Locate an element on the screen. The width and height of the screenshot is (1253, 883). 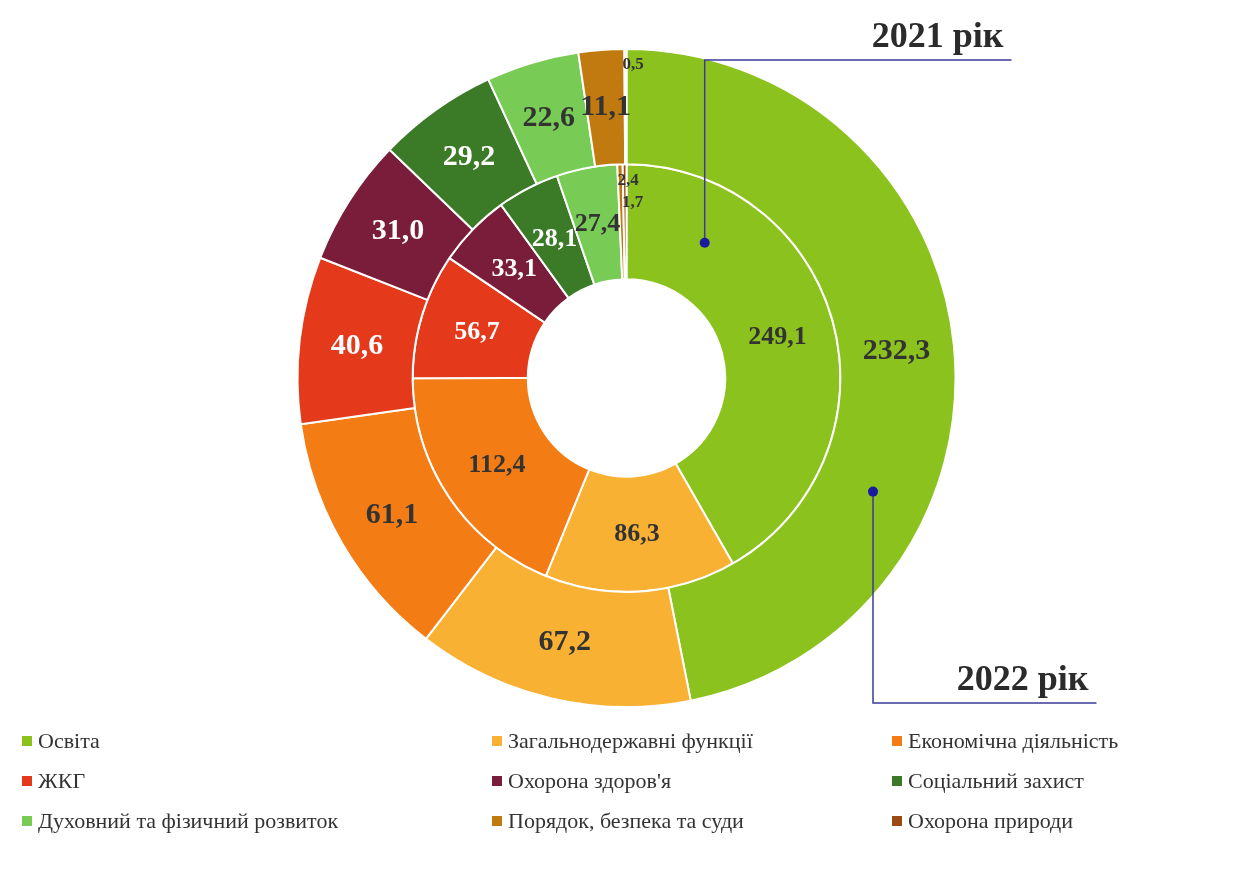
legend-label: Охорона здоров'я is located at coordinates (590, 781).